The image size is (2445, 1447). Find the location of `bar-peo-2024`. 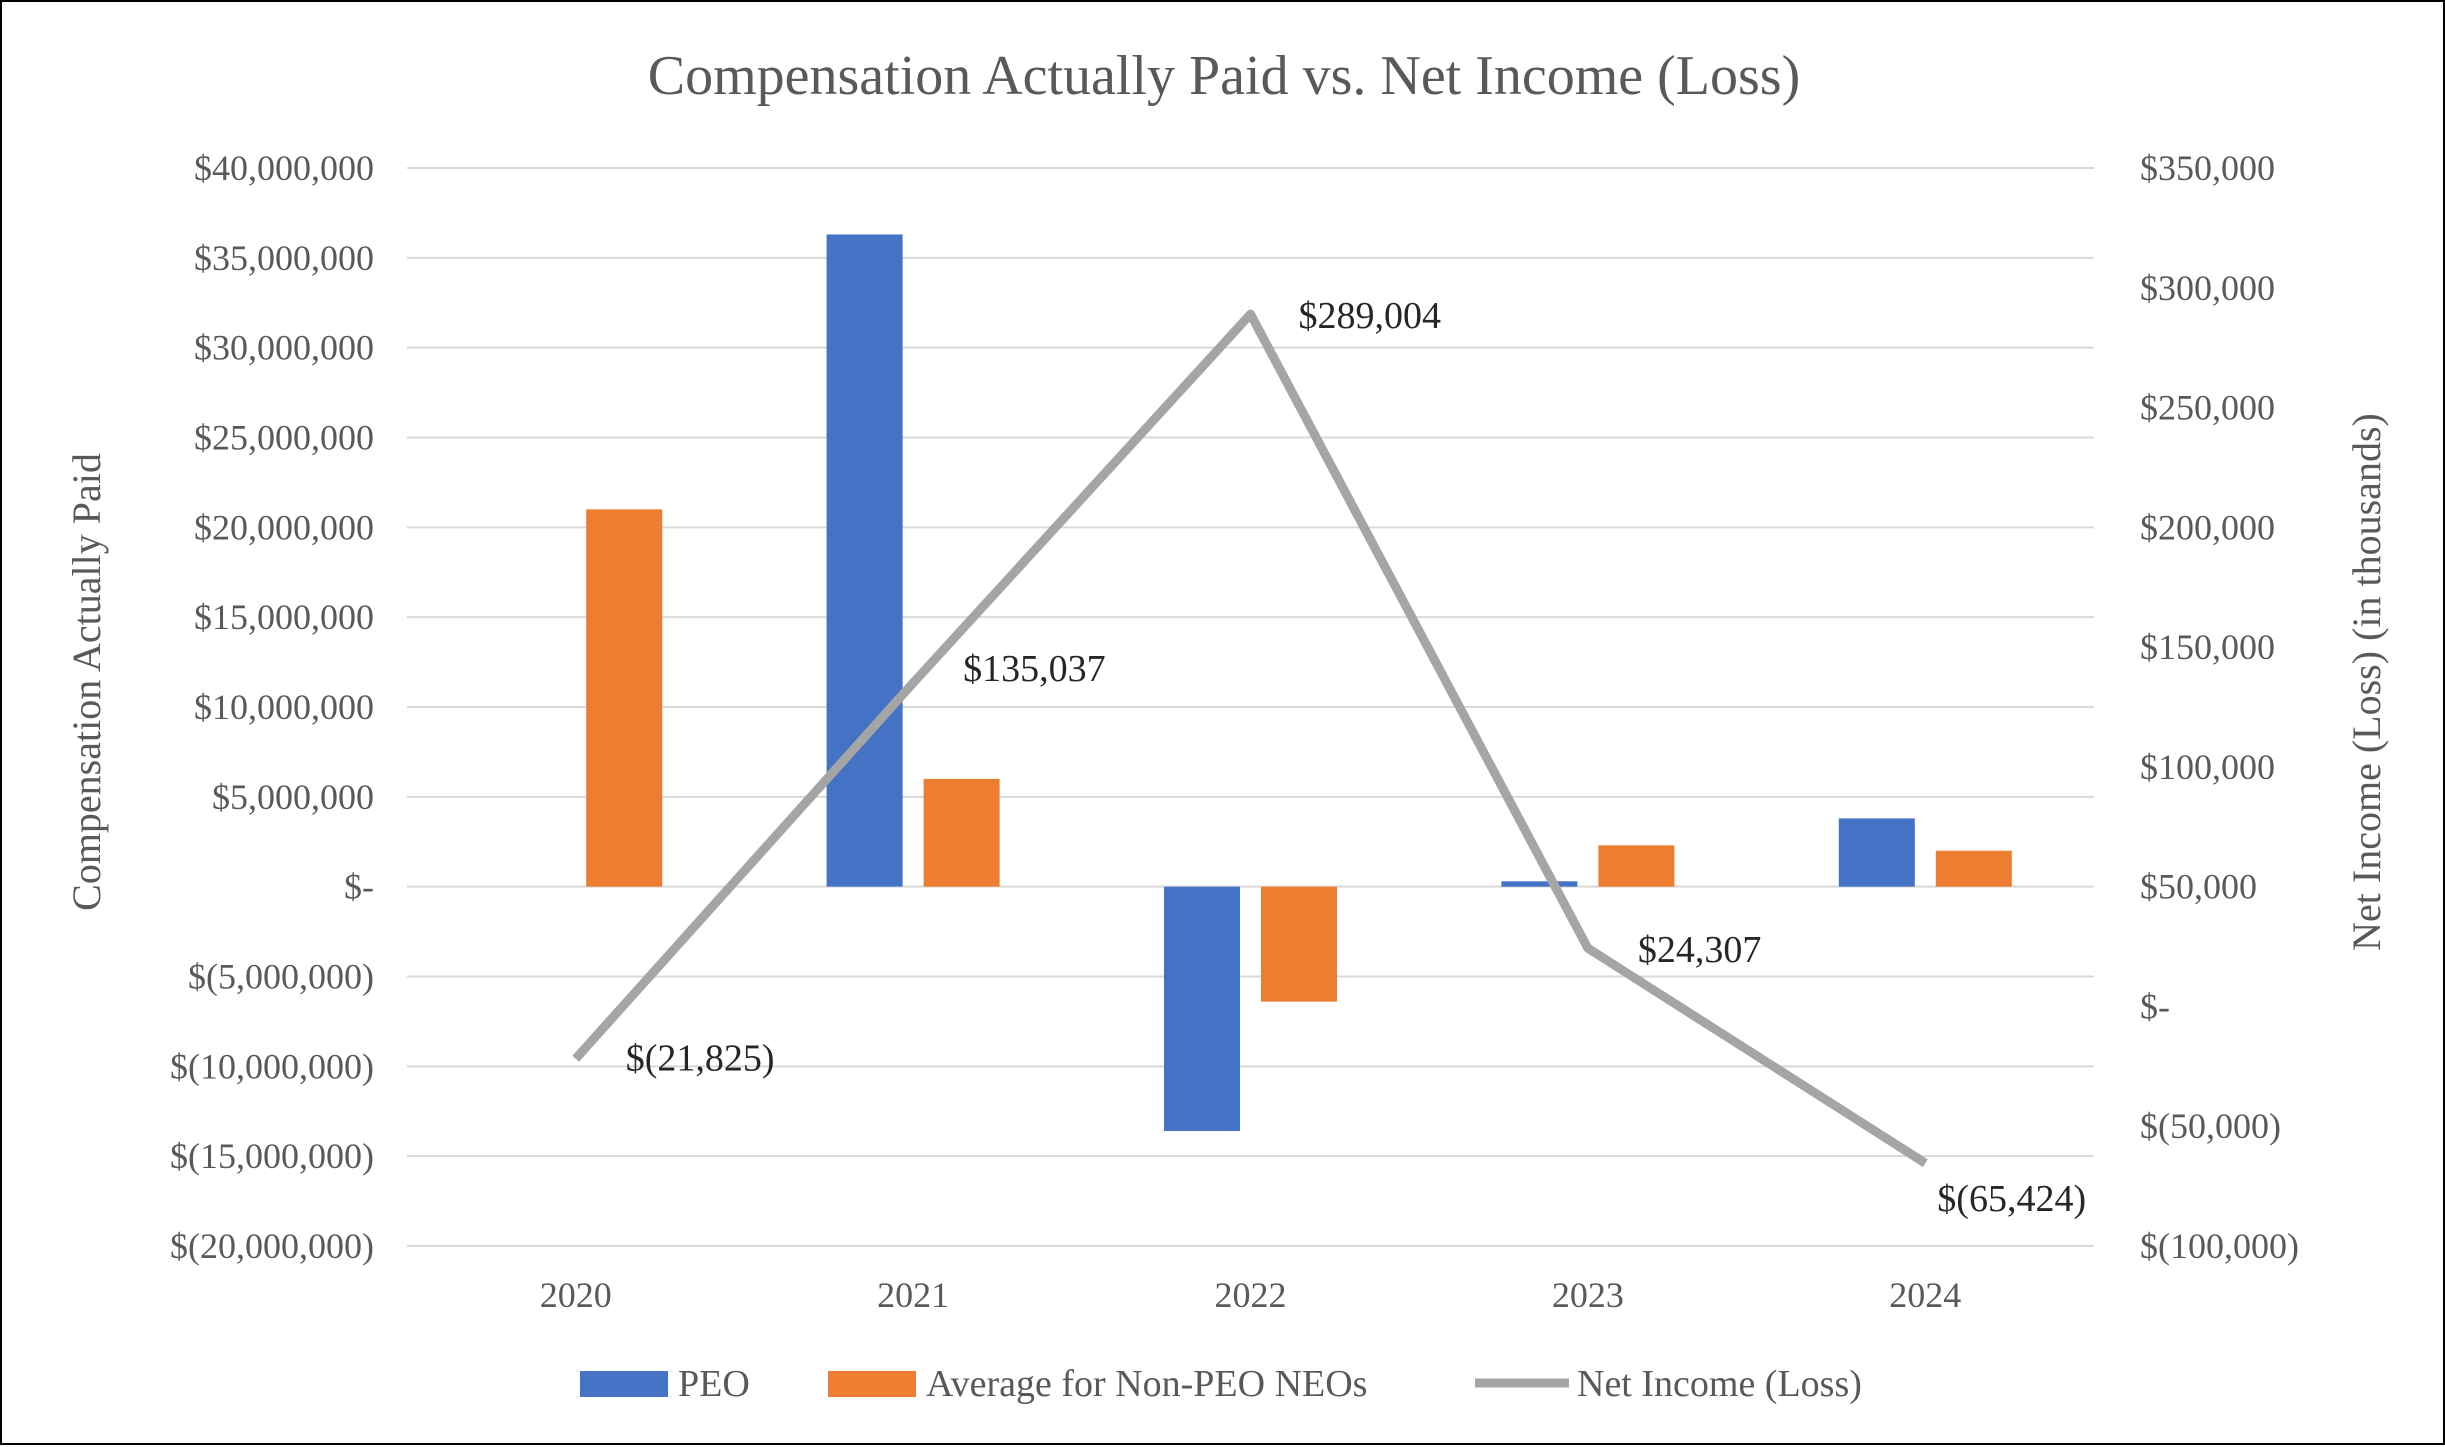

bar-peo-2024 is located at coordinates (1876, 852).